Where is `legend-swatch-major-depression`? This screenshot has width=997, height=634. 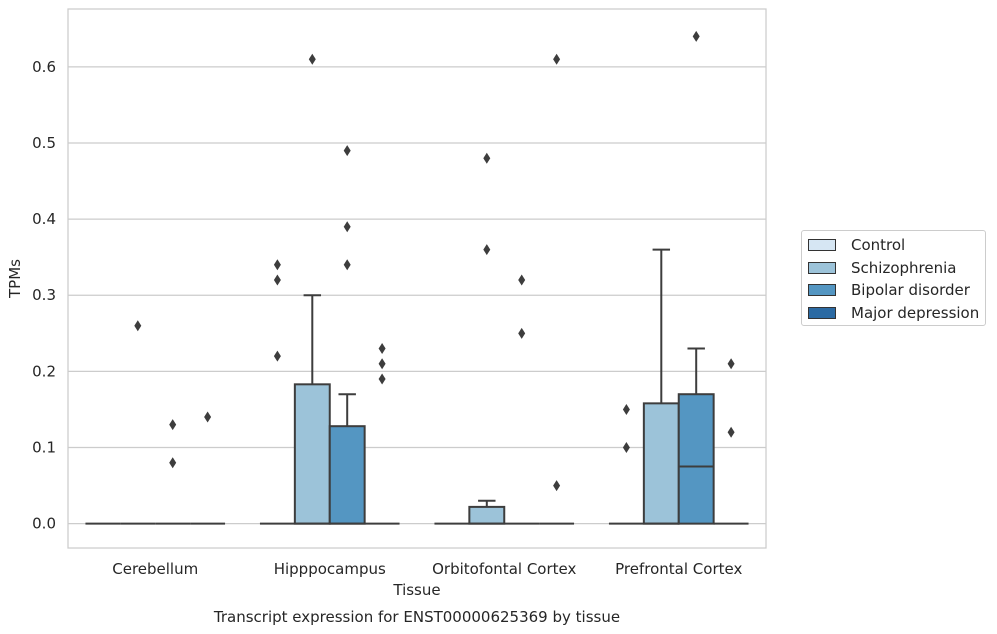 legend-swatch-major-depression is located at coordinates (822, 313).